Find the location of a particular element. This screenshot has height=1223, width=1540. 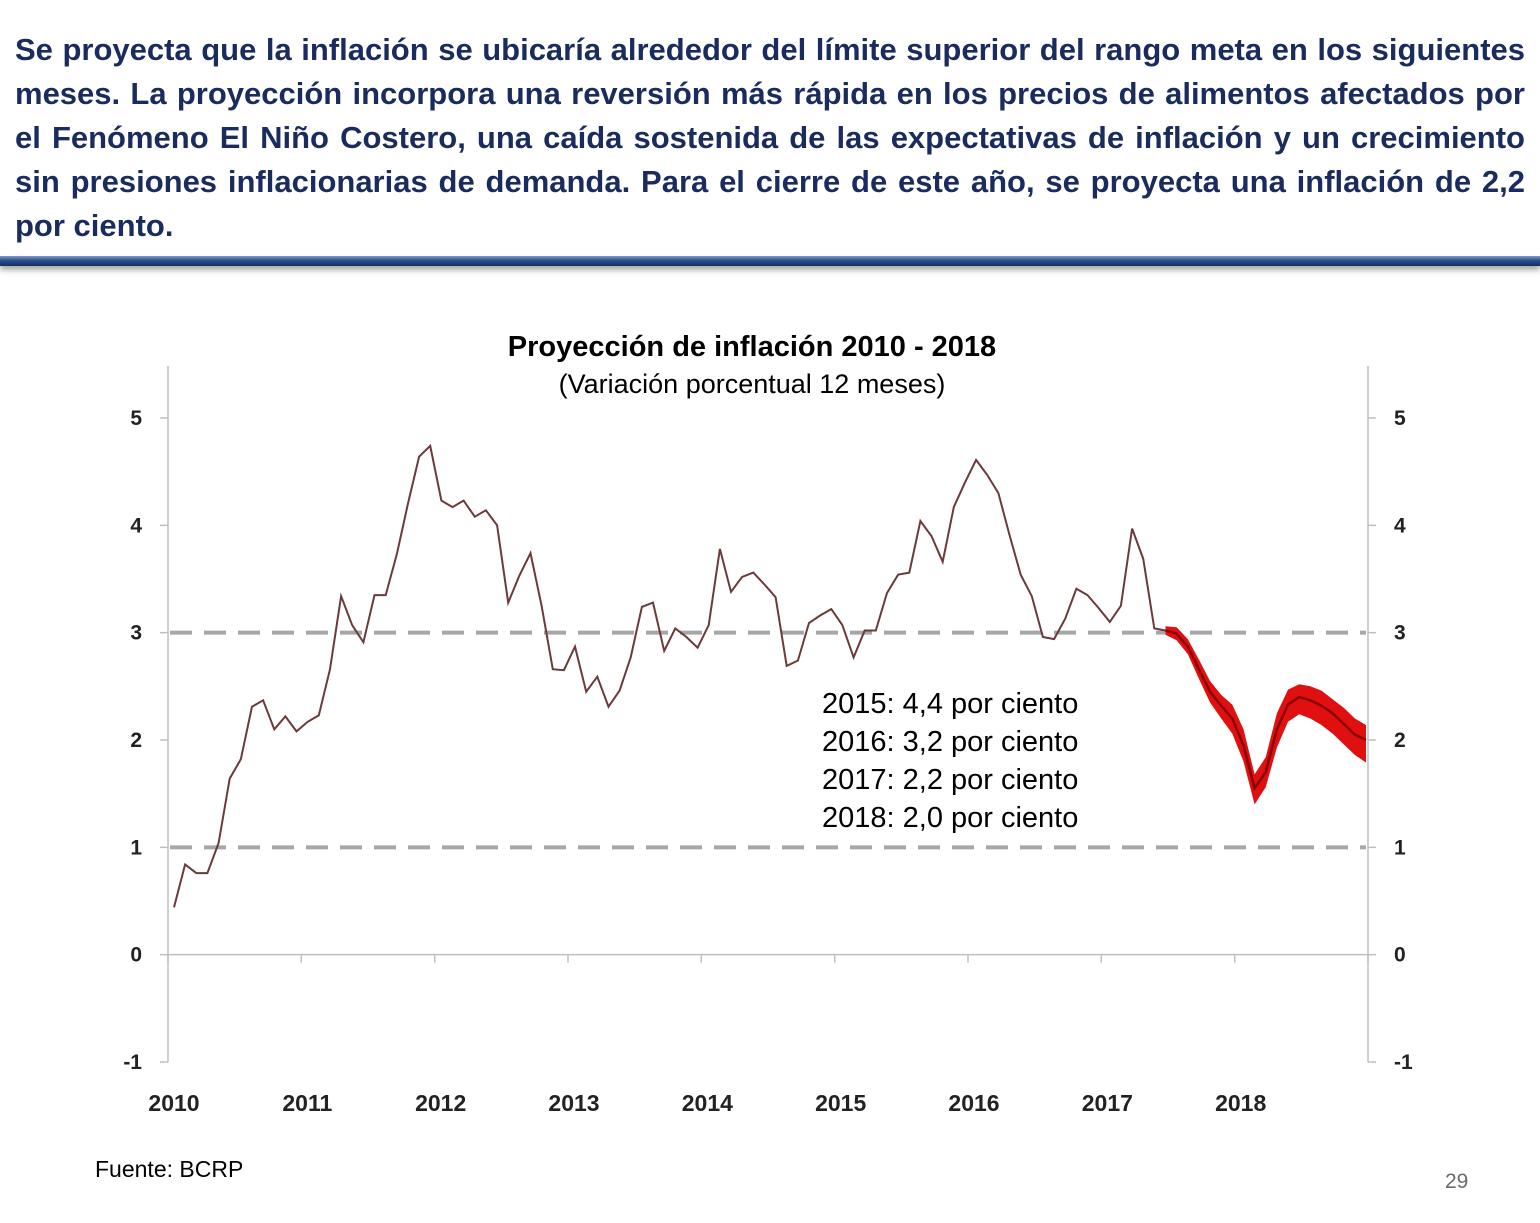

y-tick-label-left: 5 is located at coordinates (136, 418).